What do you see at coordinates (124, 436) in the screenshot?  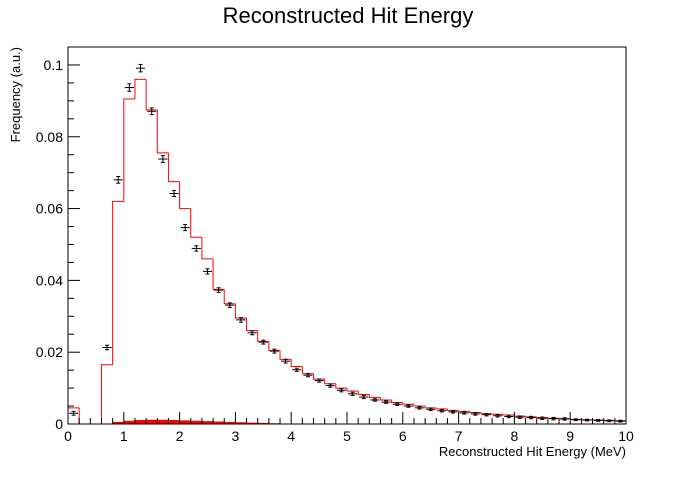 I see `x-tick-label: 1` at bounding box center [124, 436].